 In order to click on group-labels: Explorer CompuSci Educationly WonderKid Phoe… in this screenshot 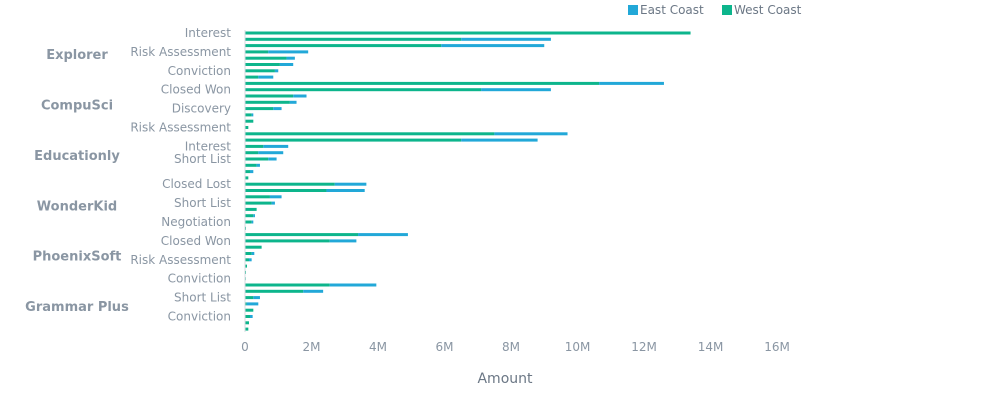, I will do `click(77, 181)`.